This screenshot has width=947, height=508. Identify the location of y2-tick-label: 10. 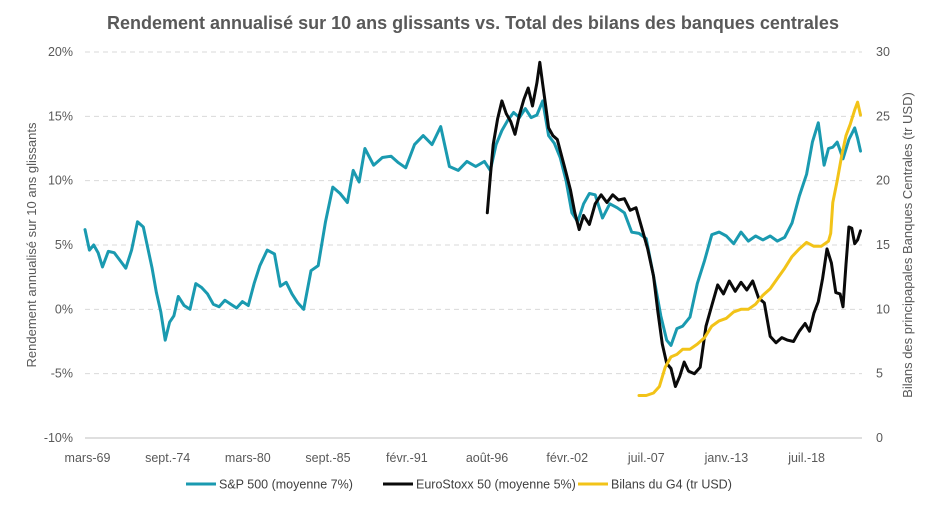
(883, 309).